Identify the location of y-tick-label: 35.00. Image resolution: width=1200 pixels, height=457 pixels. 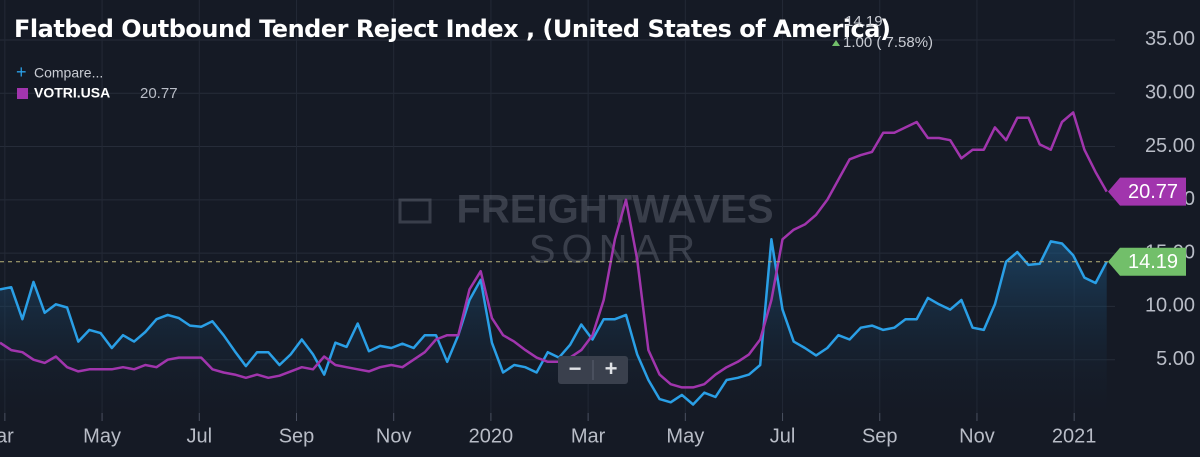
(1170, 39).